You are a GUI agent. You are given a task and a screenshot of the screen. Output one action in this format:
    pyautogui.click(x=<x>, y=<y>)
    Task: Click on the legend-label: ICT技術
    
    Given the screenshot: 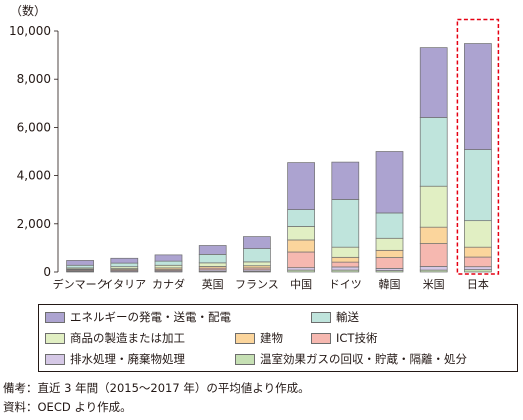 What is the action you would take?
    pyautogui.click(x=357, y=338)
    